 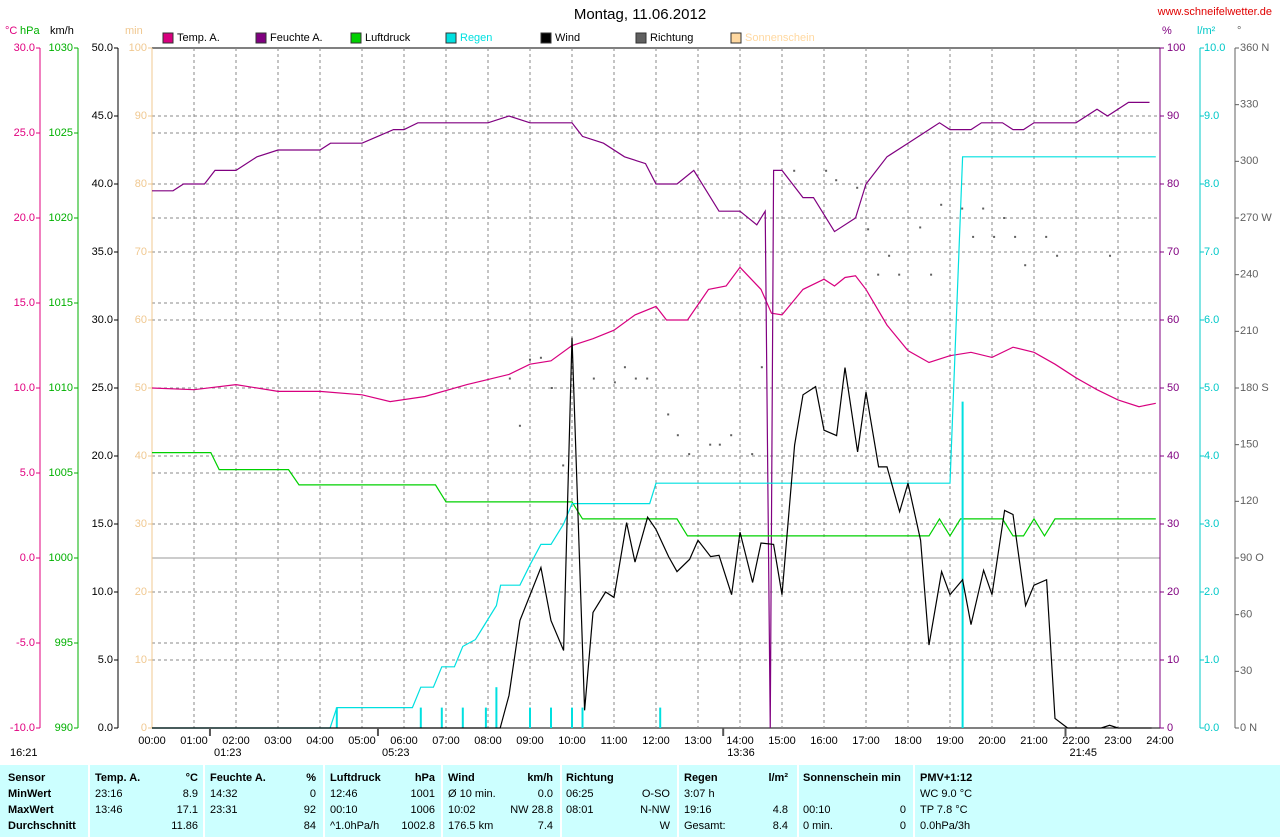 What do you see at coordinates (705, 826) in the screenshot?
I see `table-cell: Gesamt:` at bounding box center [705, 826].